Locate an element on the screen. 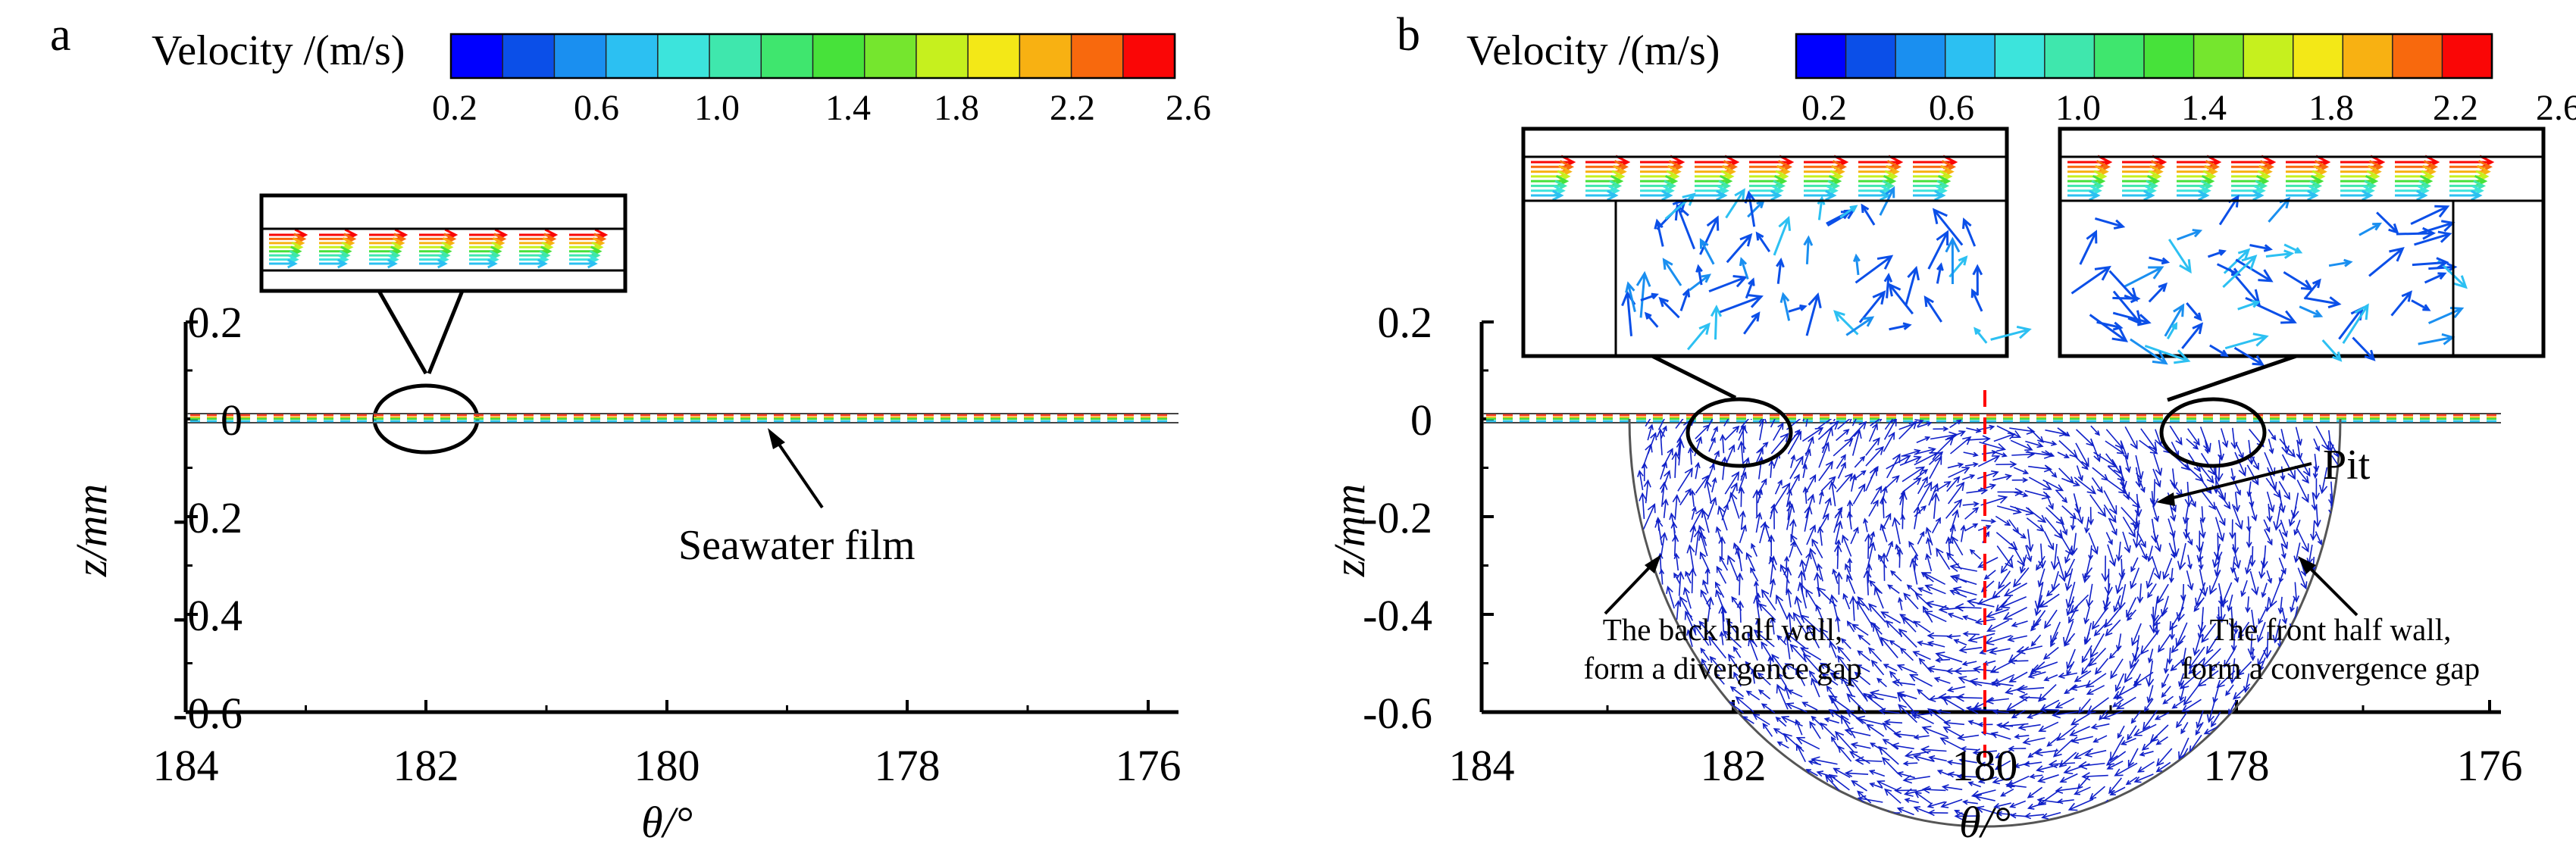  pit-vector-field is located at coordinates (1989, 619).